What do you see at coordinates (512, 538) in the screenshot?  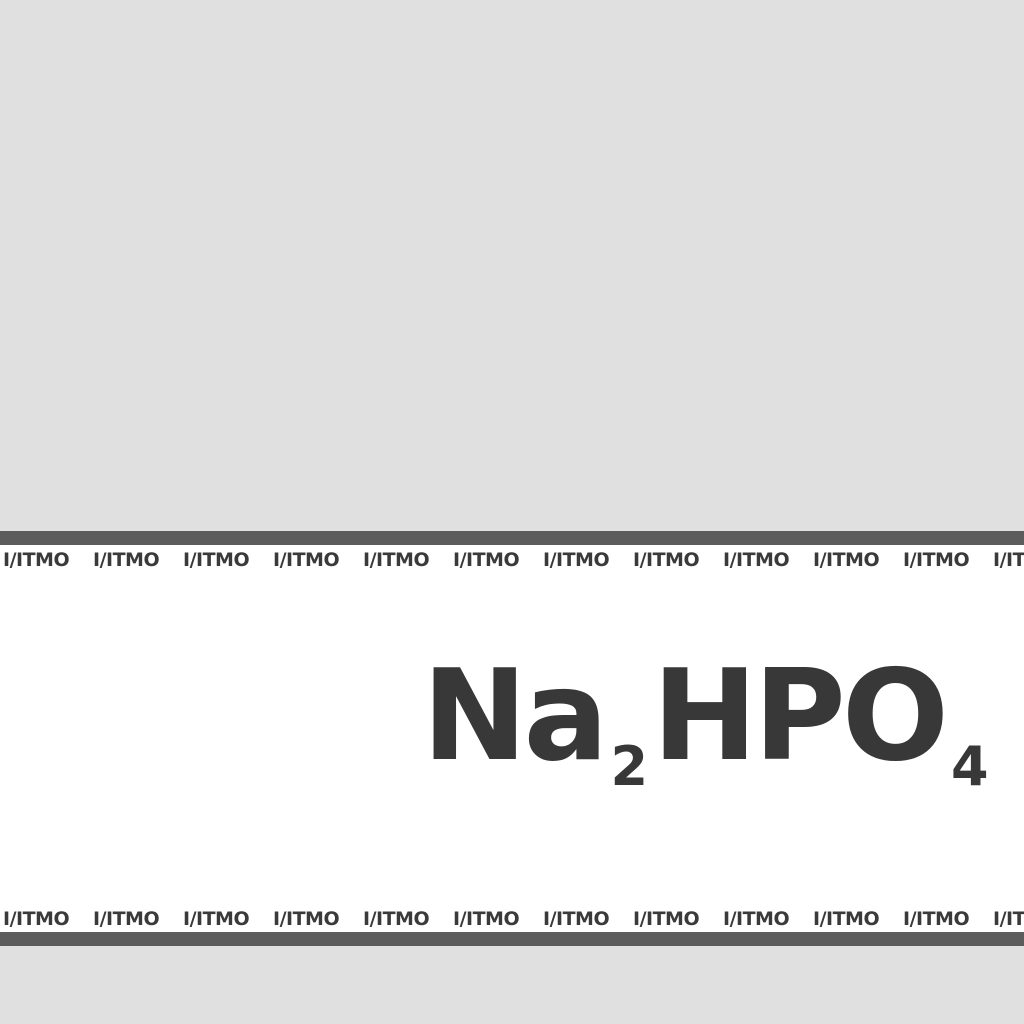 I see `top-band` at bounding box center [512, 538].